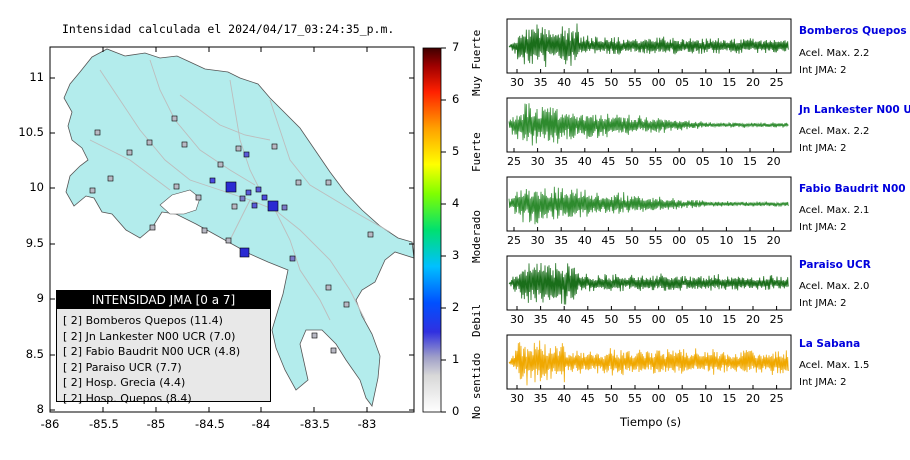  I want to click on waveform-panel: 30 35 40 45 50 55 00 05 10 15 20 25, so click(649, 290).